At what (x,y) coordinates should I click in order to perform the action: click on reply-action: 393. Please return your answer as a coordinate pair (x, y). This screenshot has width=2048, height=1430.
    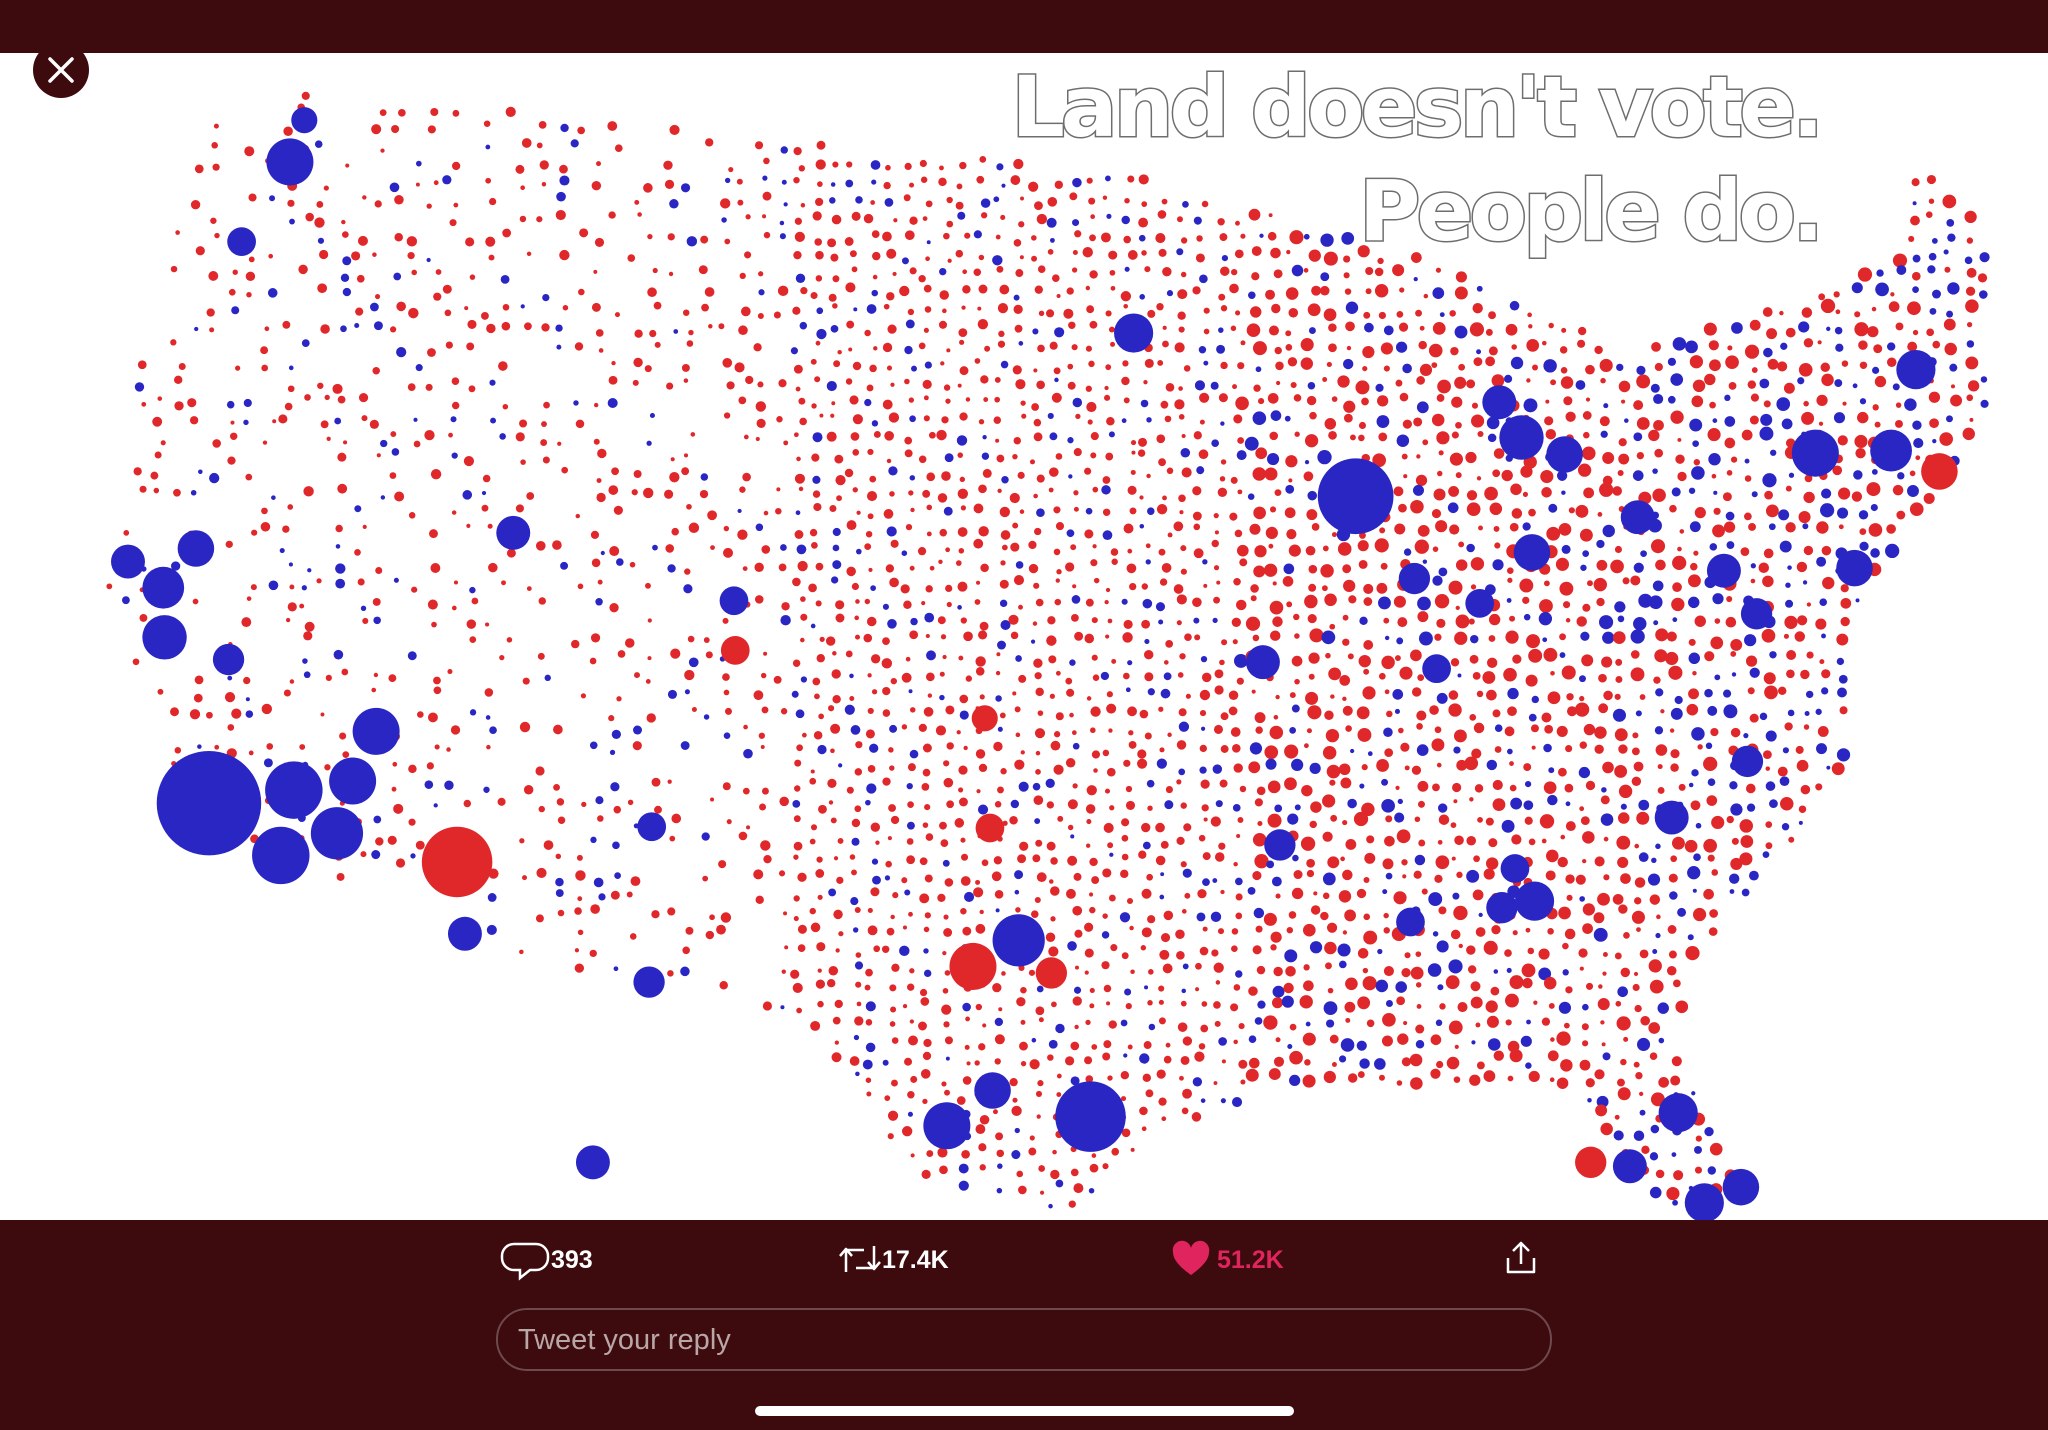
    Looking at the image, I should click on (546, 1261).